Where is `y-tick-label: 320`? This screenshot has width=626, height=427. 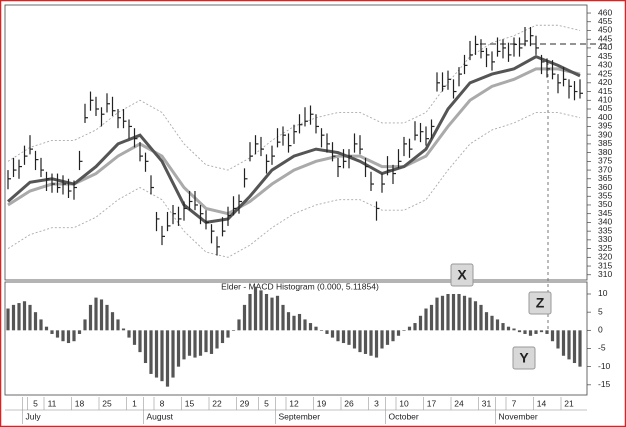 y-tick-label: 320 is located at coordinates (605, 257).